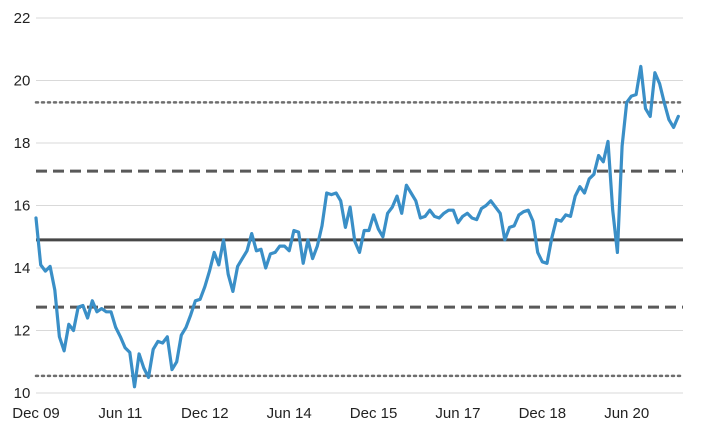 This screenshot has width=701, height=433. I want to click on y-tick-label: 22, so click(22, 18).